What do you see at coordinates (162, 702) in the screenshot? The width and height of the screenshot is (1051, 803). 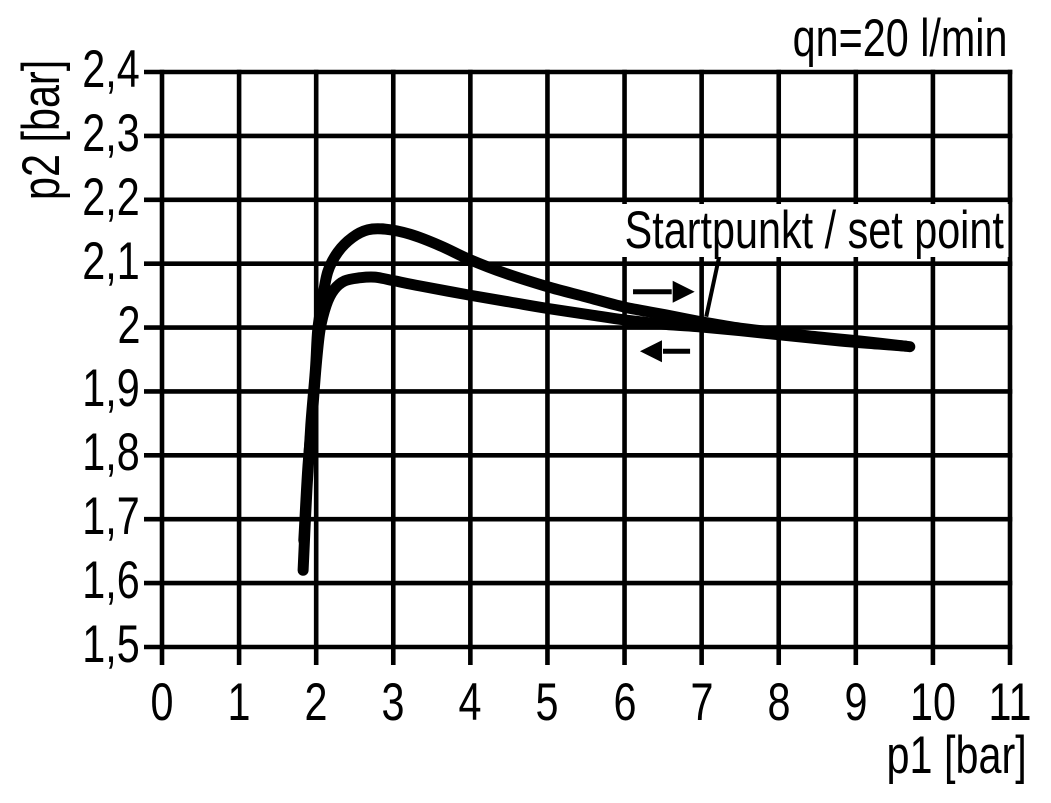 I see `x-tick-label: 0` at bounding box center [162, 702].